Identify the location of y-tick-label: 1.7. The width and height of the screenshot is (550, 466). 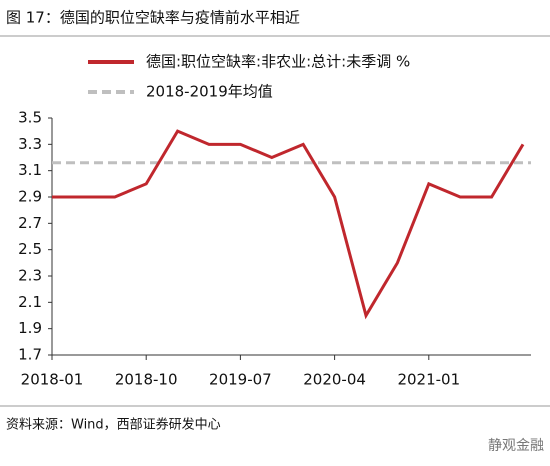
(30, 355).